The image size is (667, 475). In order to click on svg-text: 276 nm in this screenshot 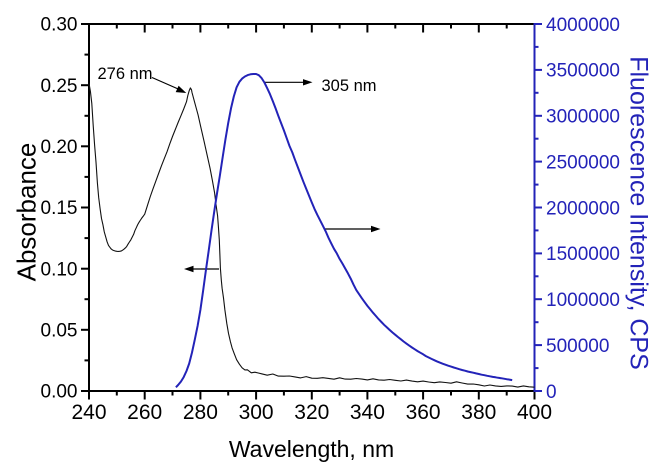, I will do `click(125, 74)`.